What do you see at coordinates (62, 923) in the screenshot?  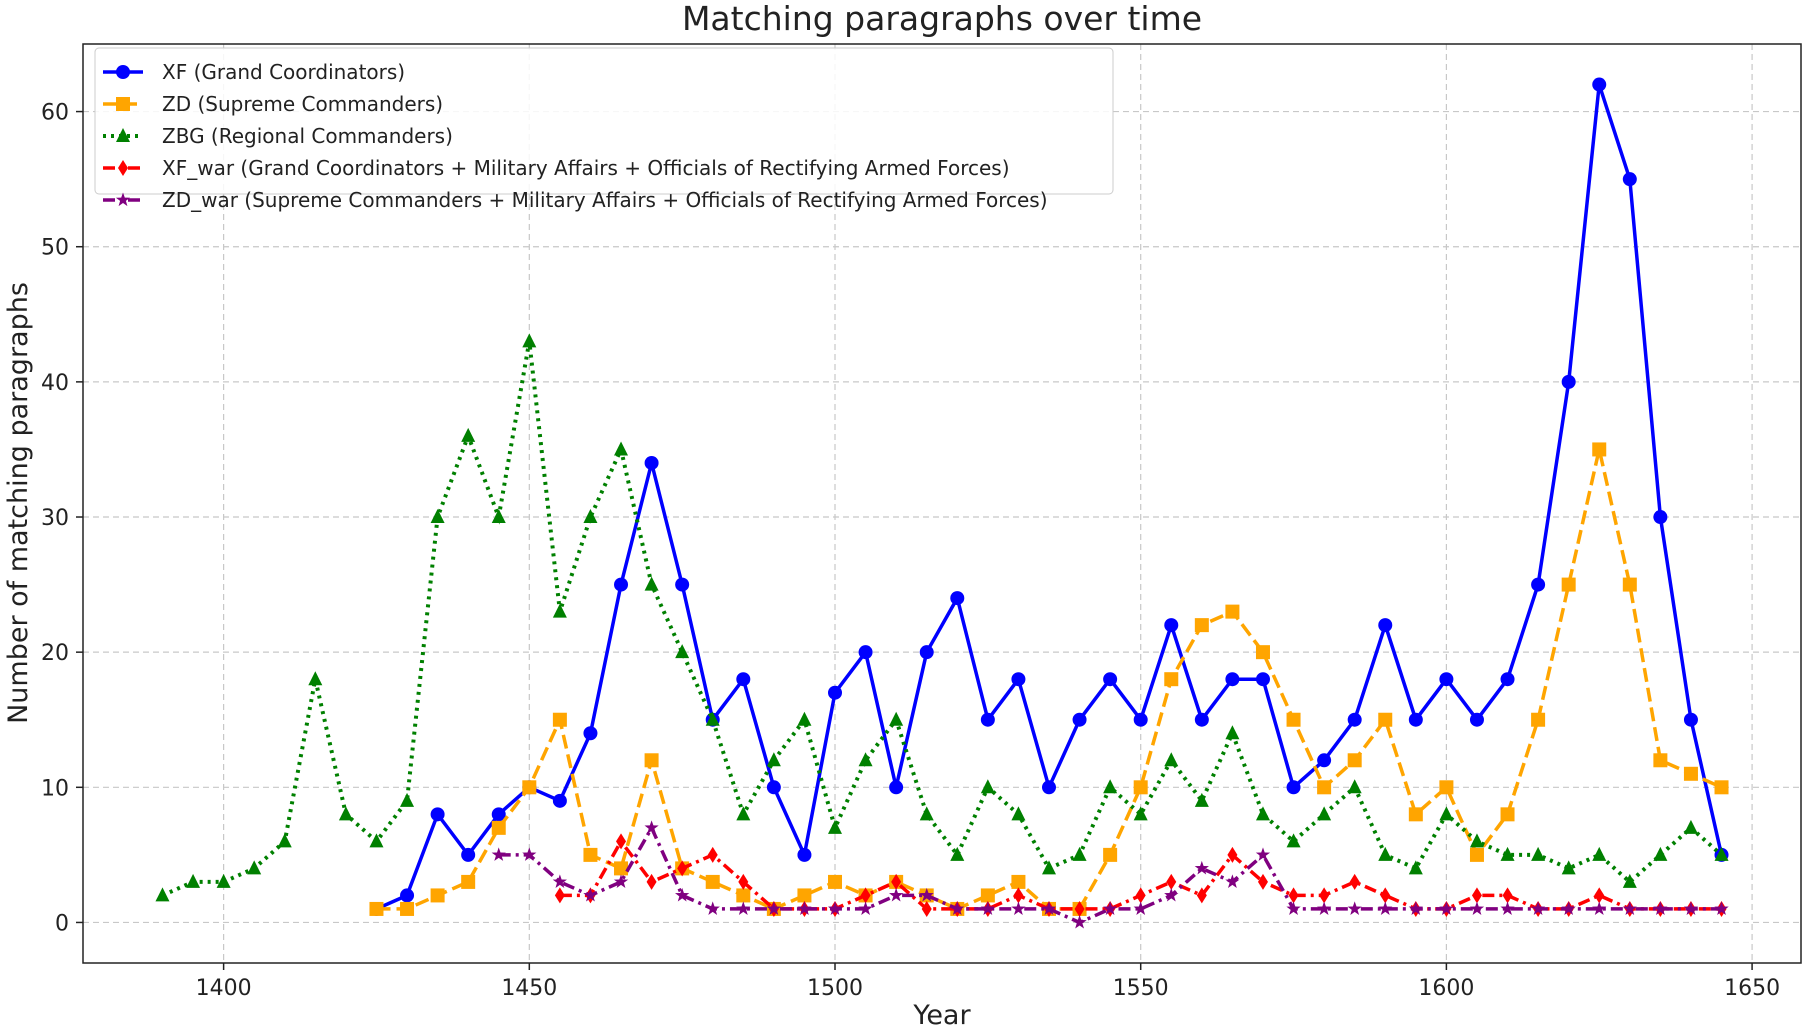 I see `y-tick-label: 0` at bounding box center [62, 923].